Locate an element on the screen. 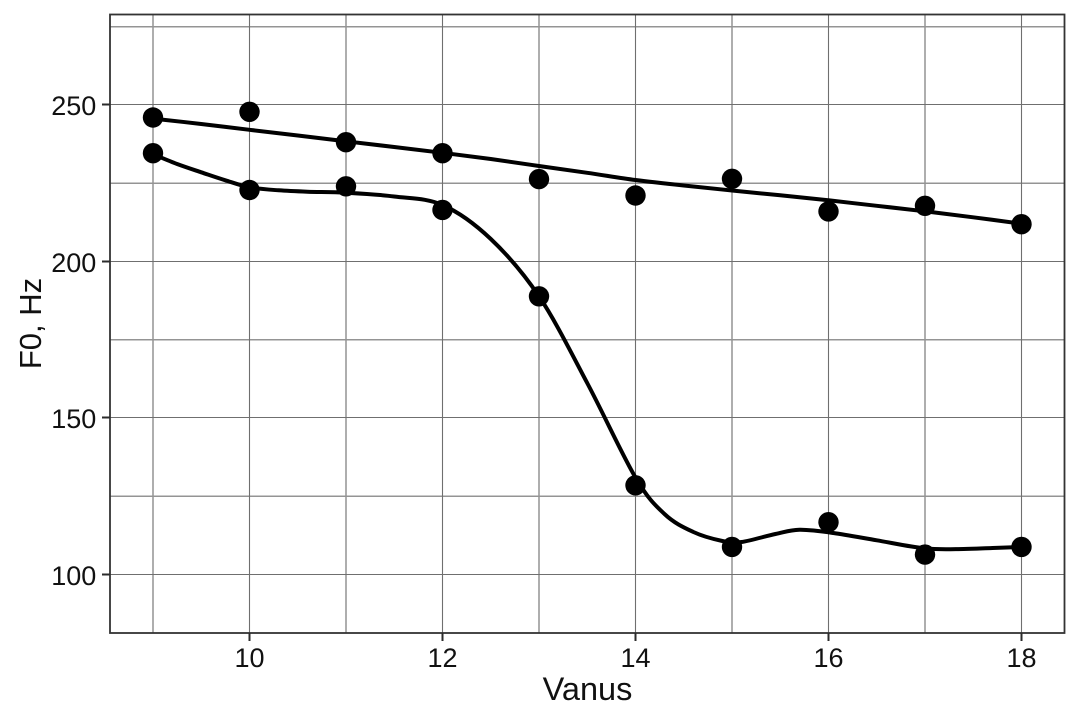 The image size is (1080, 725). svg-text: Vanus is located at coordinates (588, 689).